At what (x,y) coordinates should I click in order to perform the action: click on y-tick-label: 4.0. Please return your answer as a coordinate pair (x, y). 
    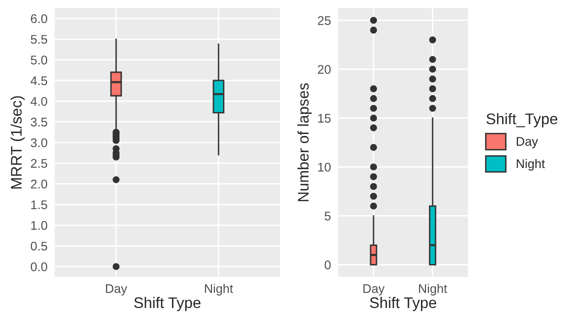
    Looking at the image, I should click on (39, 101).